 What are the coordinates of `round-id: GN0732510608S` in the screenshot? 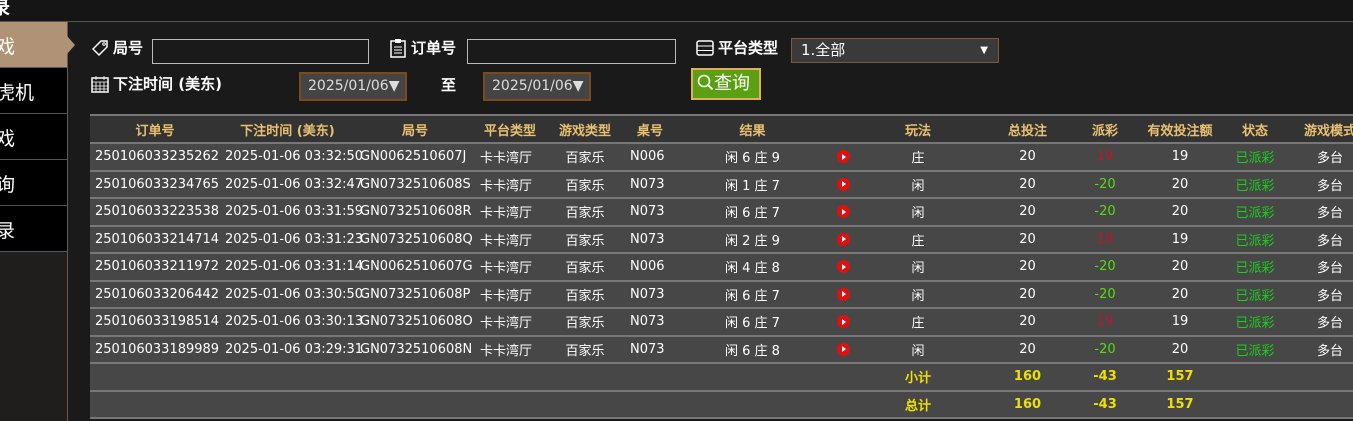 It's located at (415, 184).